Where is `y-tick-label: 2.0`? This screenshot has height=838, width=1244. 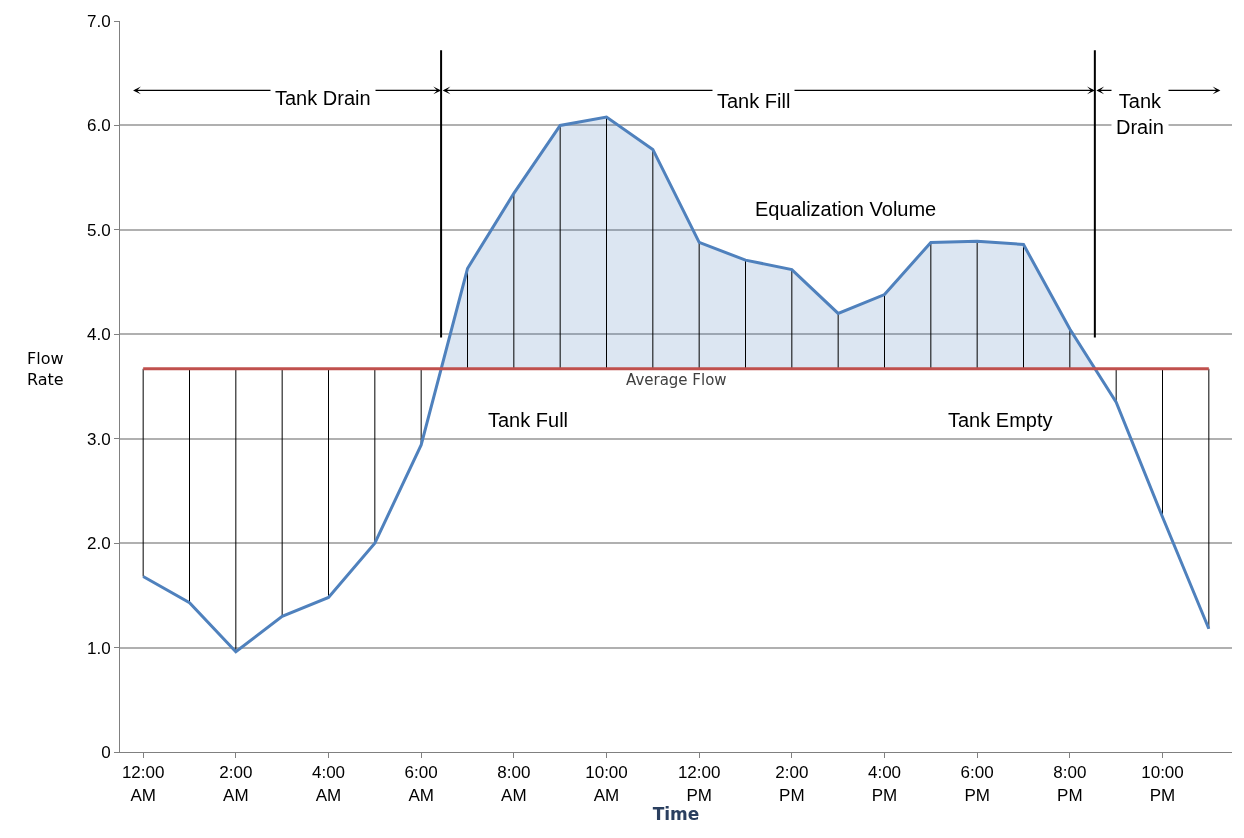
y-tick-label: 2.0 is located at coordinates (98, 544).